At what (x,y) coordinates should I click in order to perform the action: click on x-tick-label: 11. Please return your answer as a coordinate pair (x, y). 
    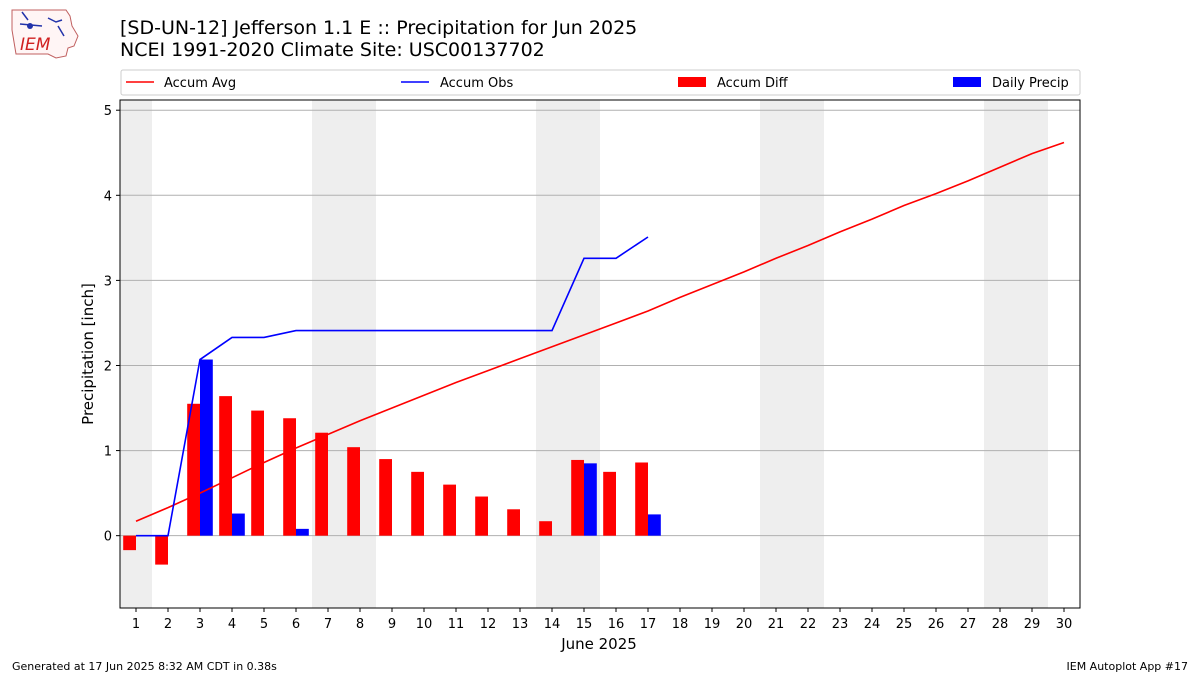
    Looking at the image, I should click on (456, 624).